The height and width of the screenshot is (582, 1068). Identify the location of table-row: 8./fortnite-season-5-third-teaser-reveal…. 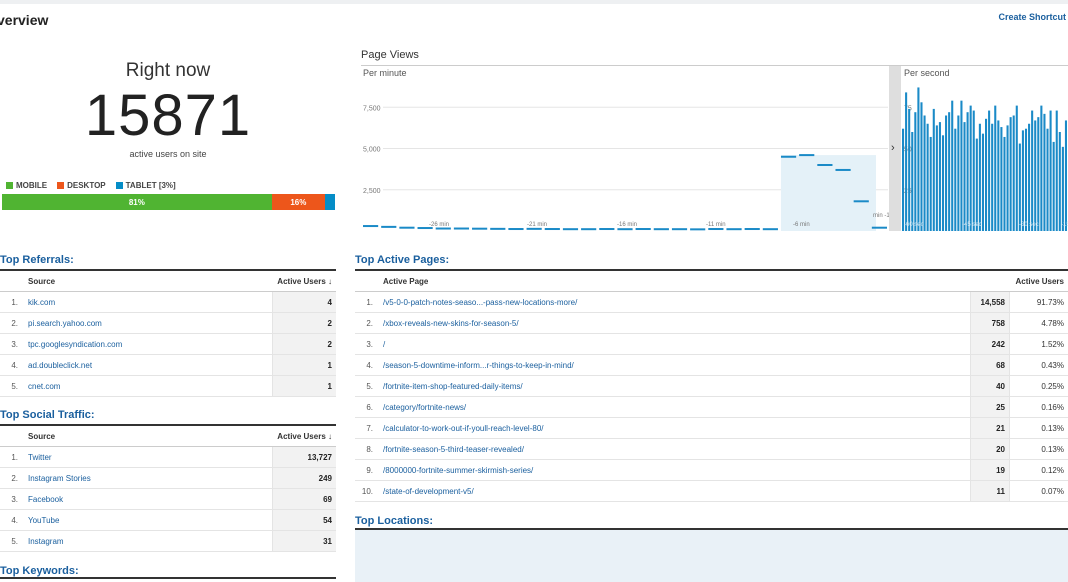
(711, 449).